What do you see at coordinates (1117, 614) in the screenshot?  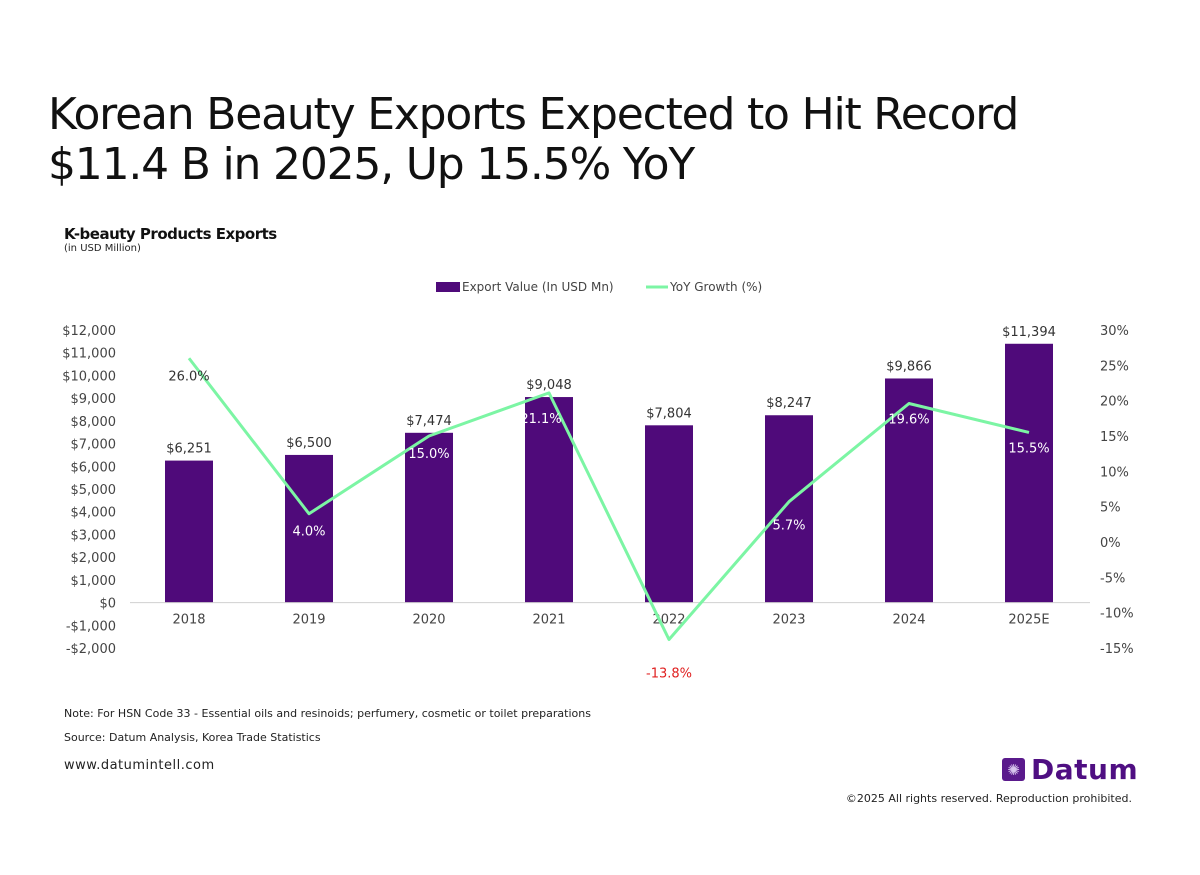 I see `right-axis-tick: -10%` at bounding box center [1117, 614].